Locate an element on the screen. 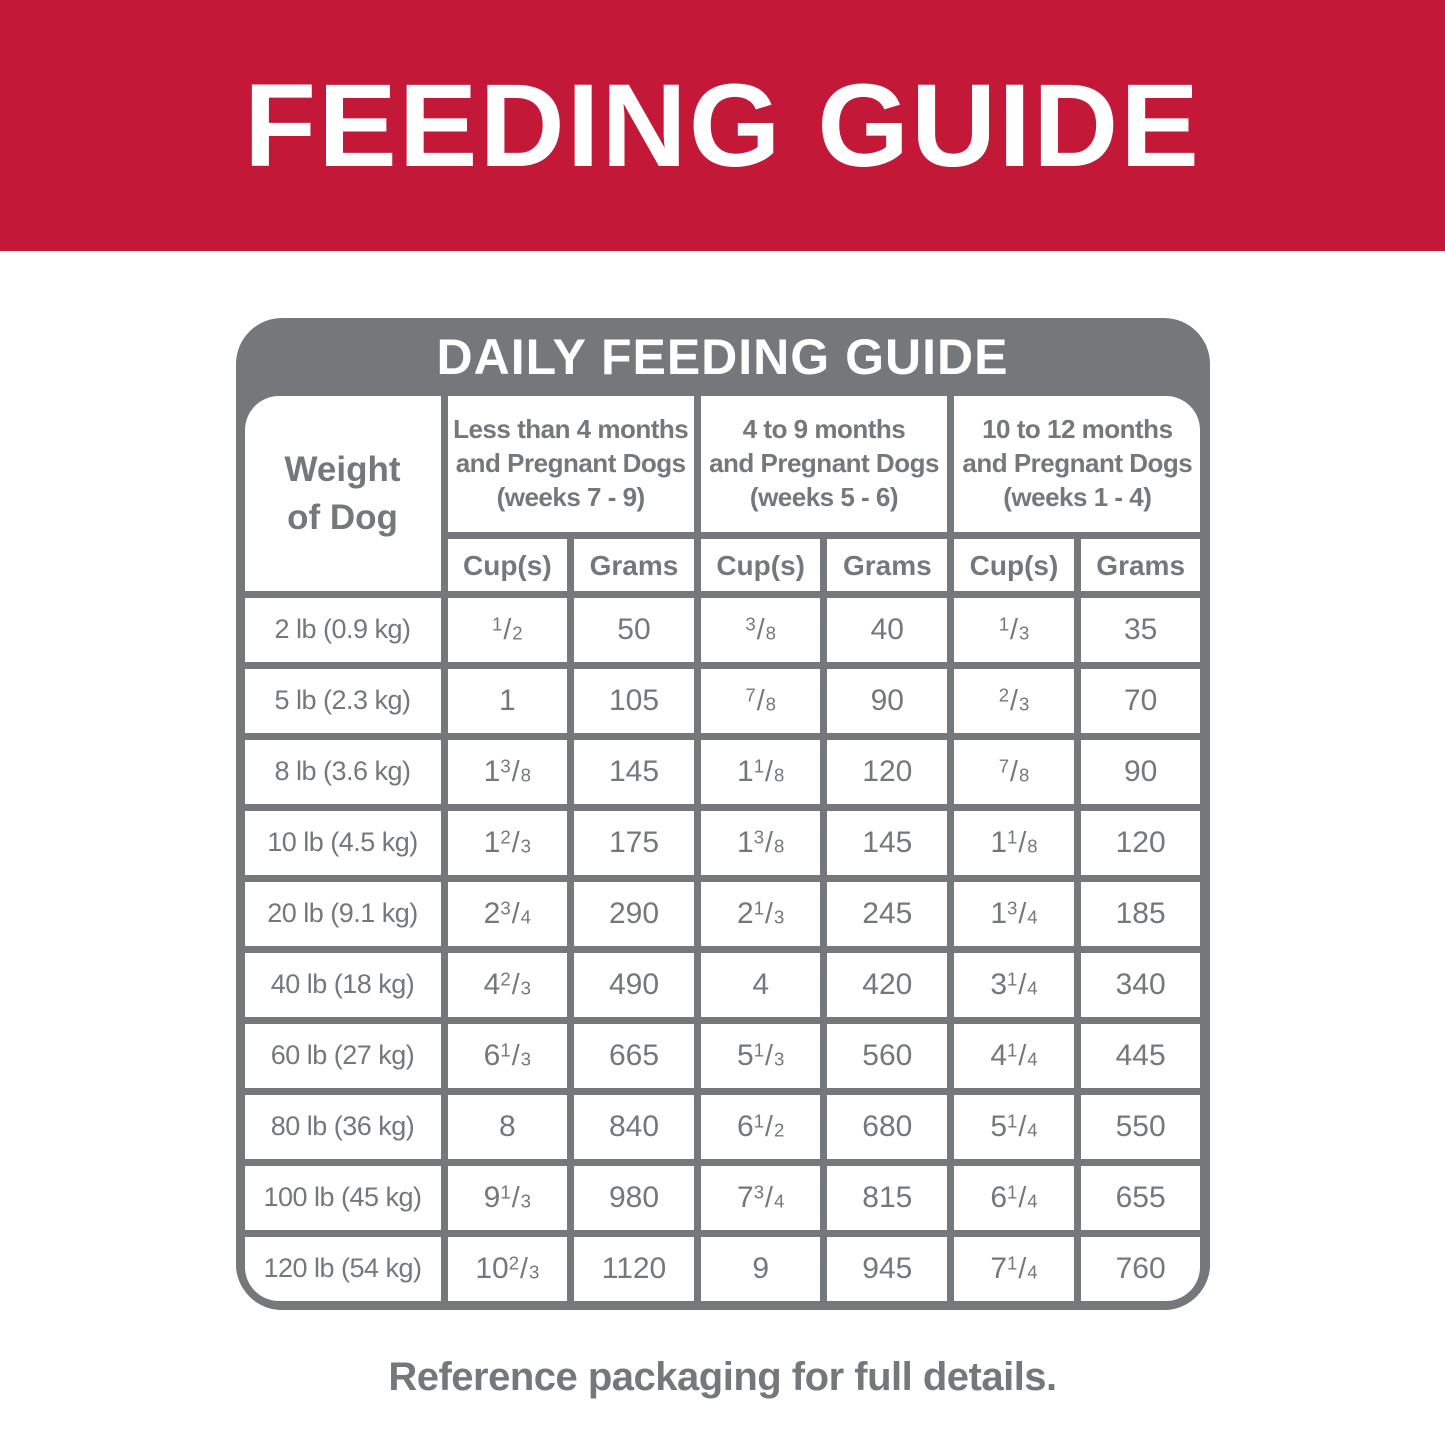 Image resolution: width=1445 pixels, height=1445 pixels. cups-cell: 4 1/4 is located at coordinates (1014, 1056).